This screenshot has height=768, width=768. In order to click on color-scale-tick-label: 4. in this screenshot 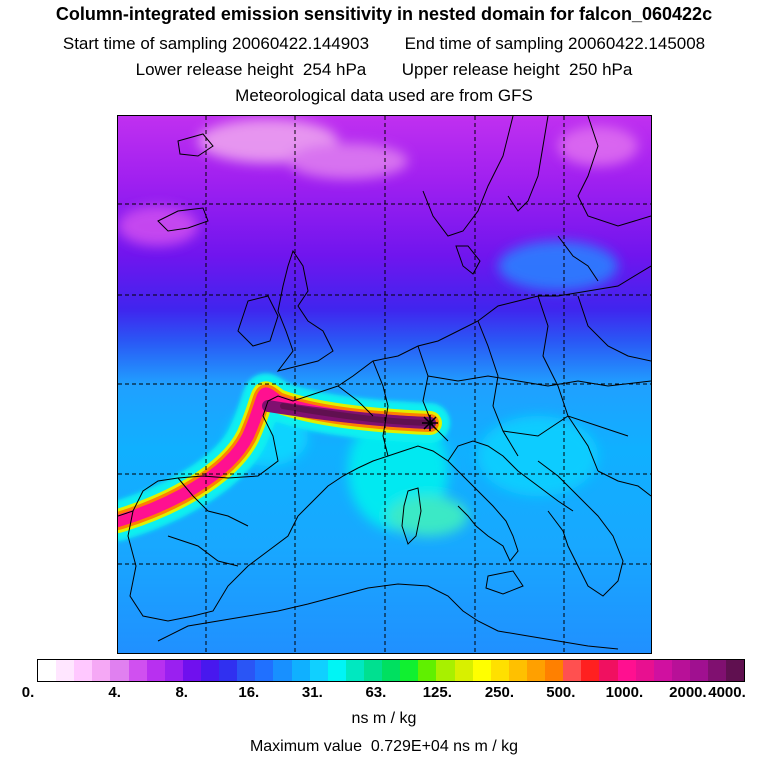, I will do `click(114, 692)`.